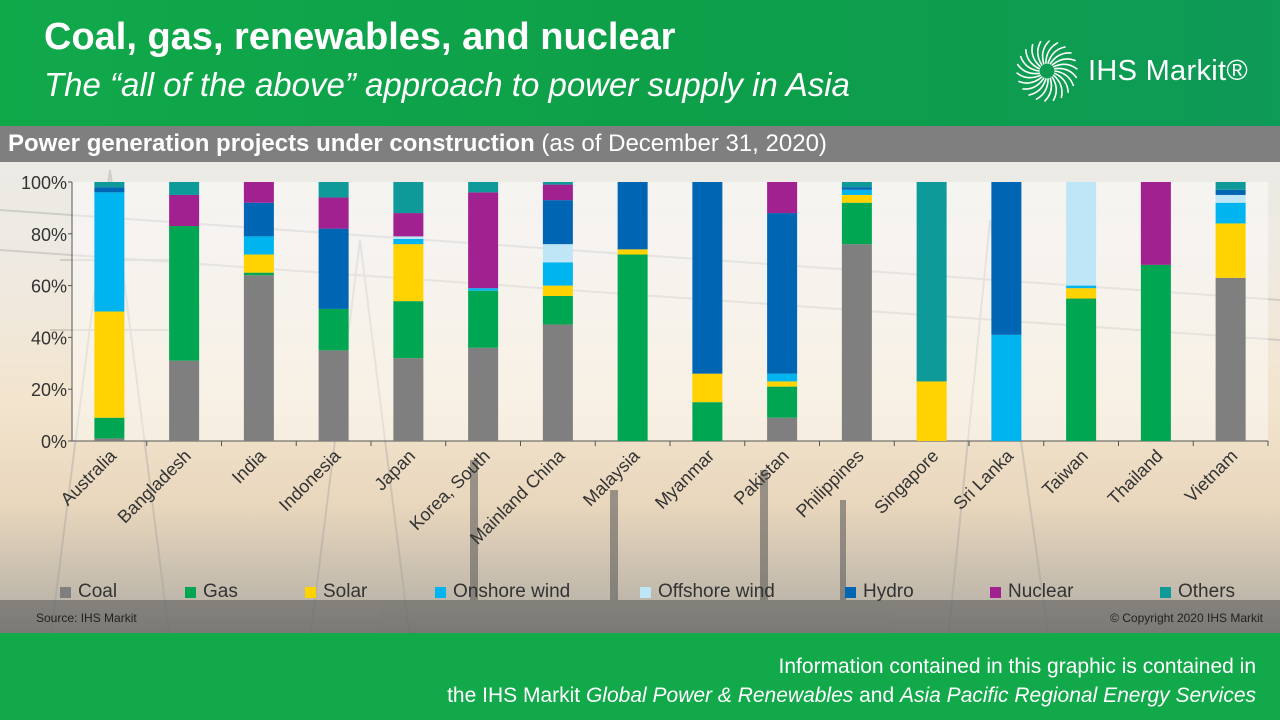 The height and width of the screenshot is (720, 1280). I want to click on legend-item: Nuclear, so click(1031, 592).